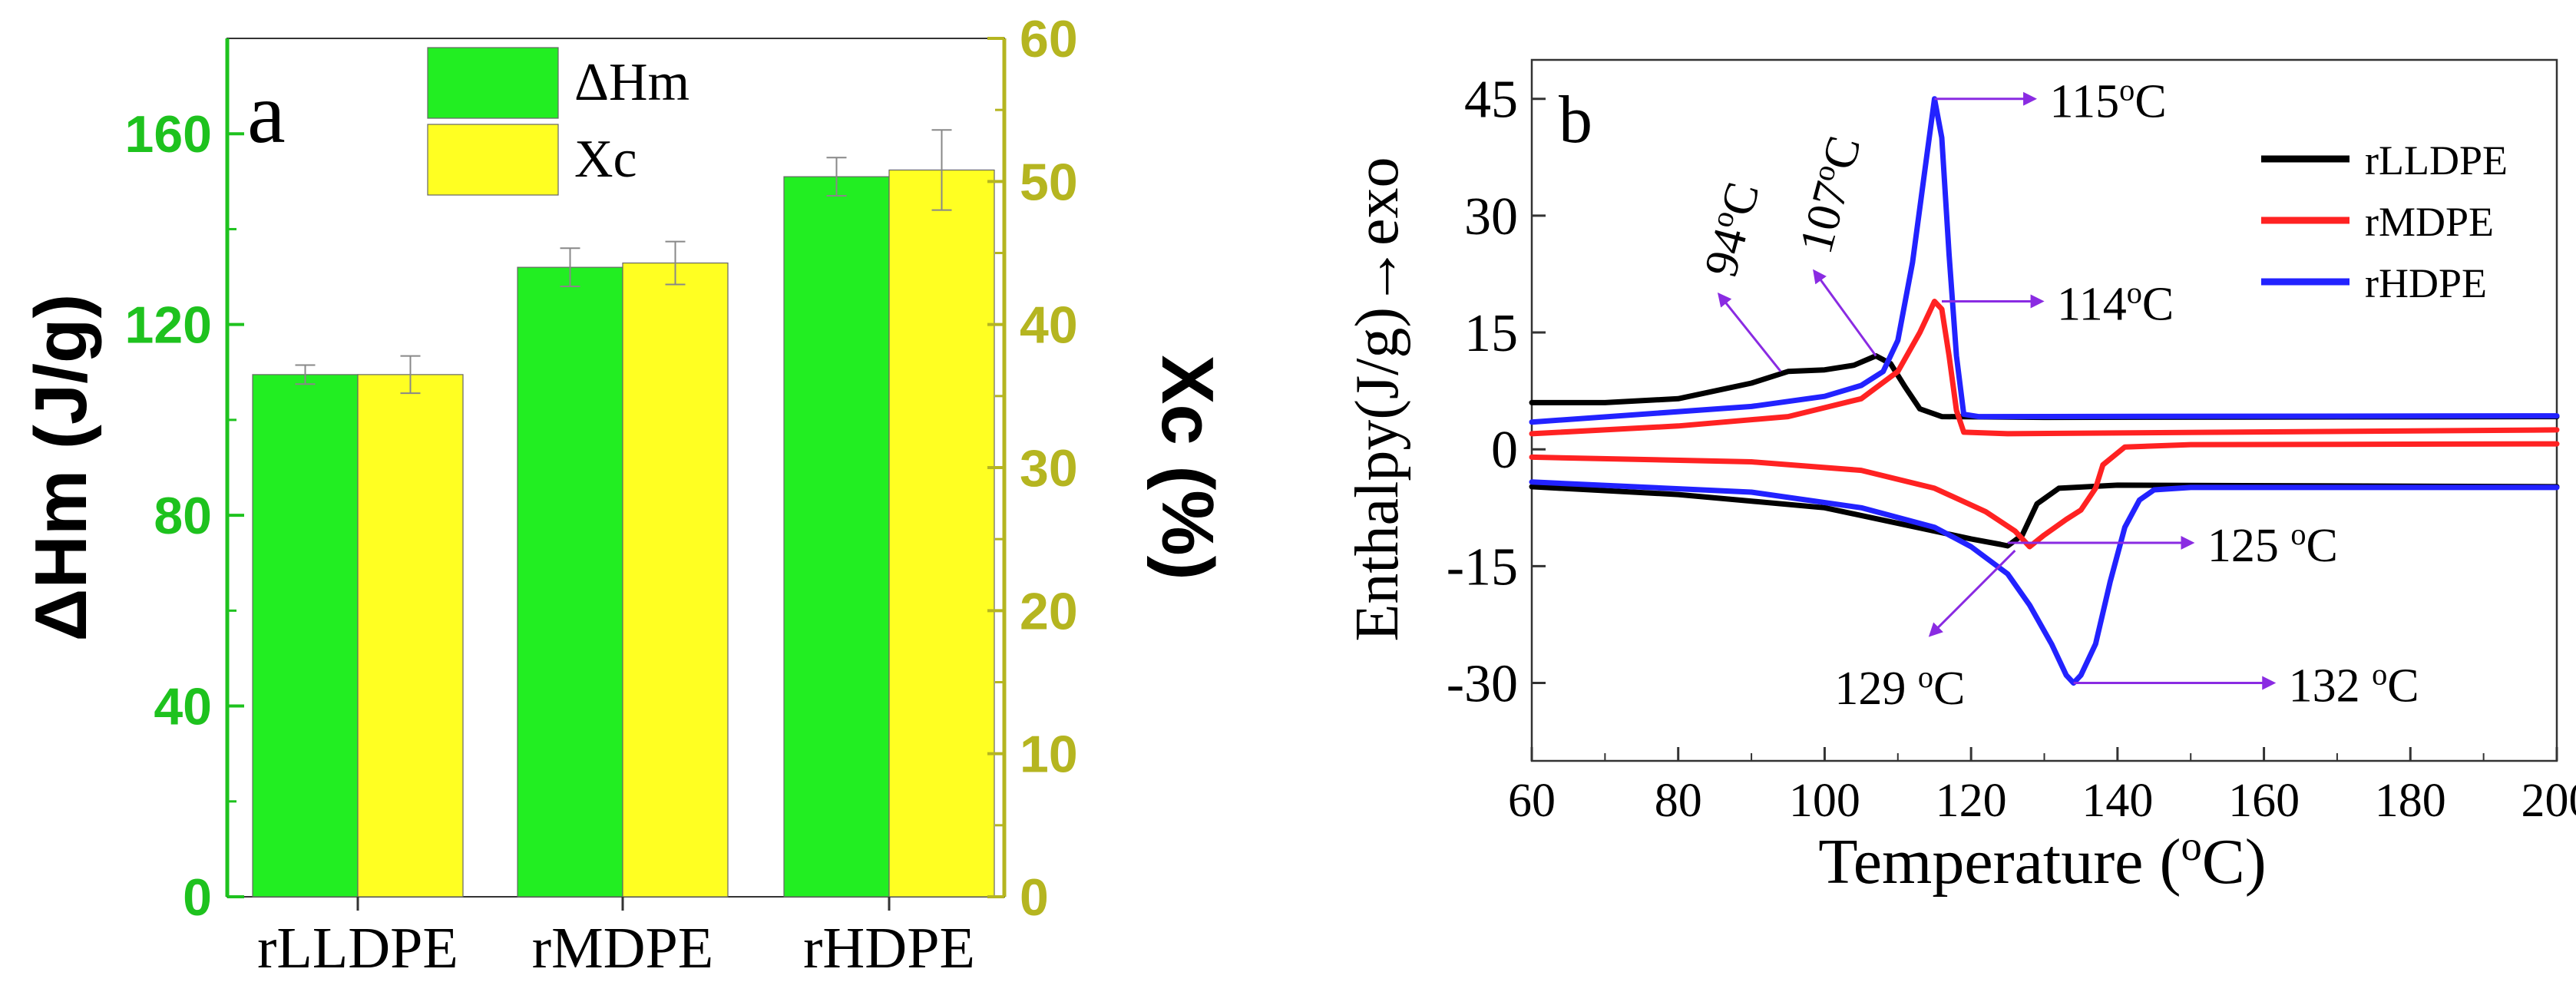 The height and width of the screenshot is (982, 2576). Describe the element at coordinates (1187, 468) in the screenshot. I see `panel-a-y2-axis-title: Xc (%)` at that location.